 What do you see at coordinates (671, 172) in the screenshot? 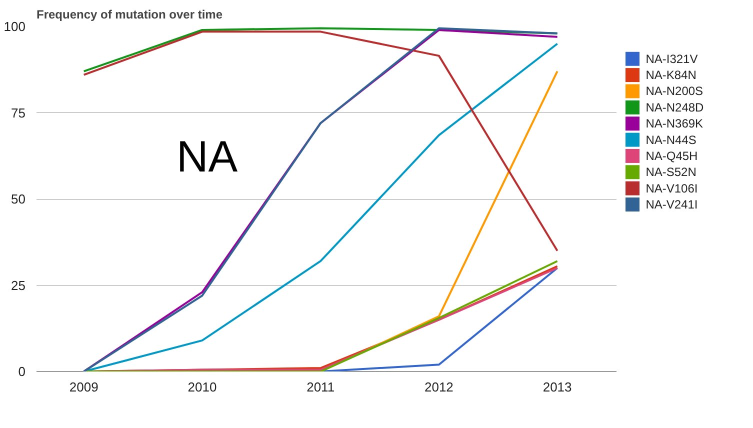
I see `legend-label: NA-S52N` at bounding box center [671, 172].